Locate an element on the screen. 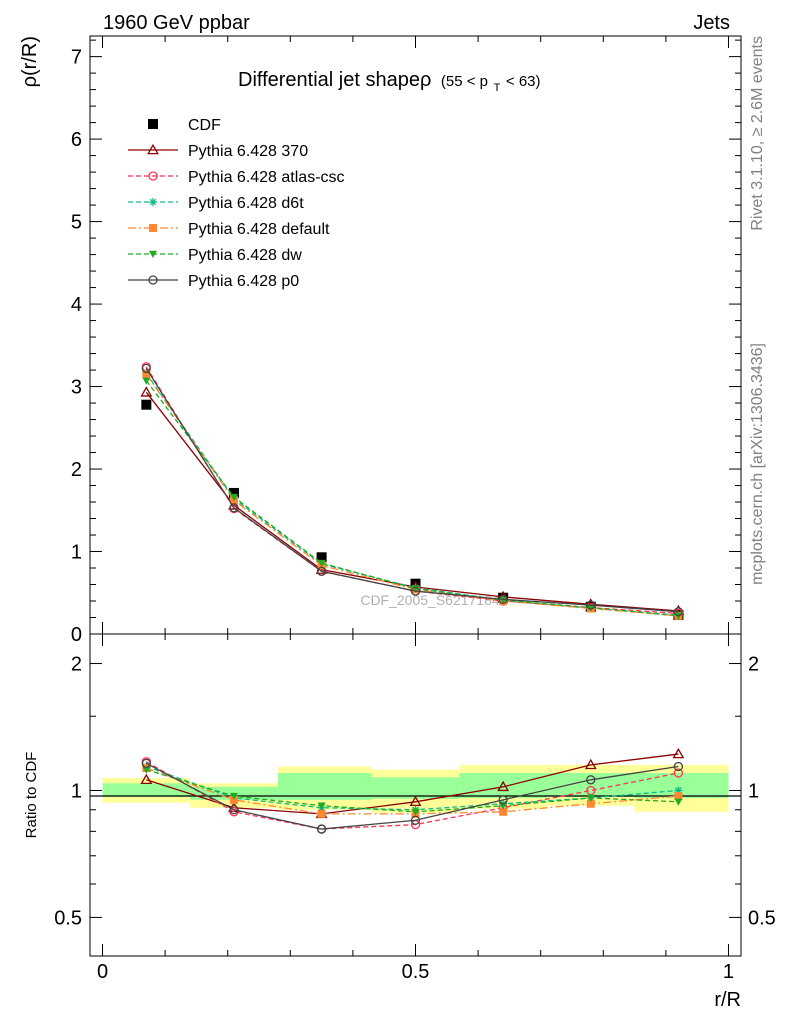 The width and height of the screenshot is (786, 1024). header-right: Jets is located at coordinates (711, 23).